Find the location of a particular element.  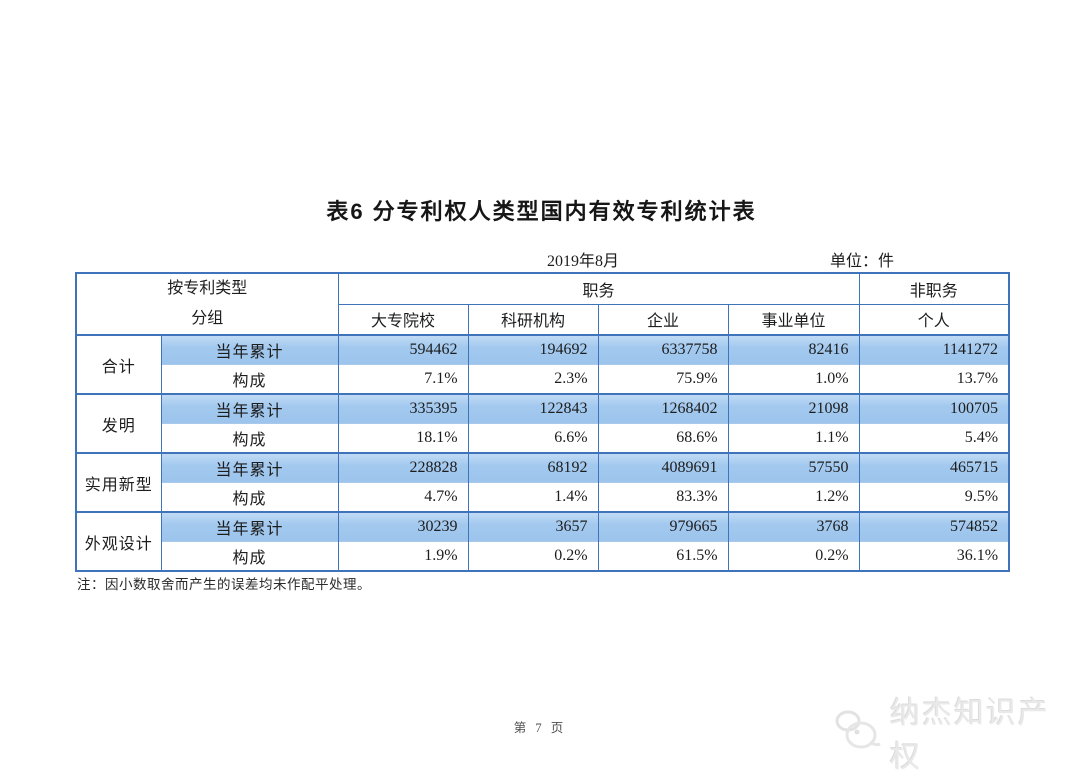

cumulative-value: 4089691 is located at coordinates (663, 467).